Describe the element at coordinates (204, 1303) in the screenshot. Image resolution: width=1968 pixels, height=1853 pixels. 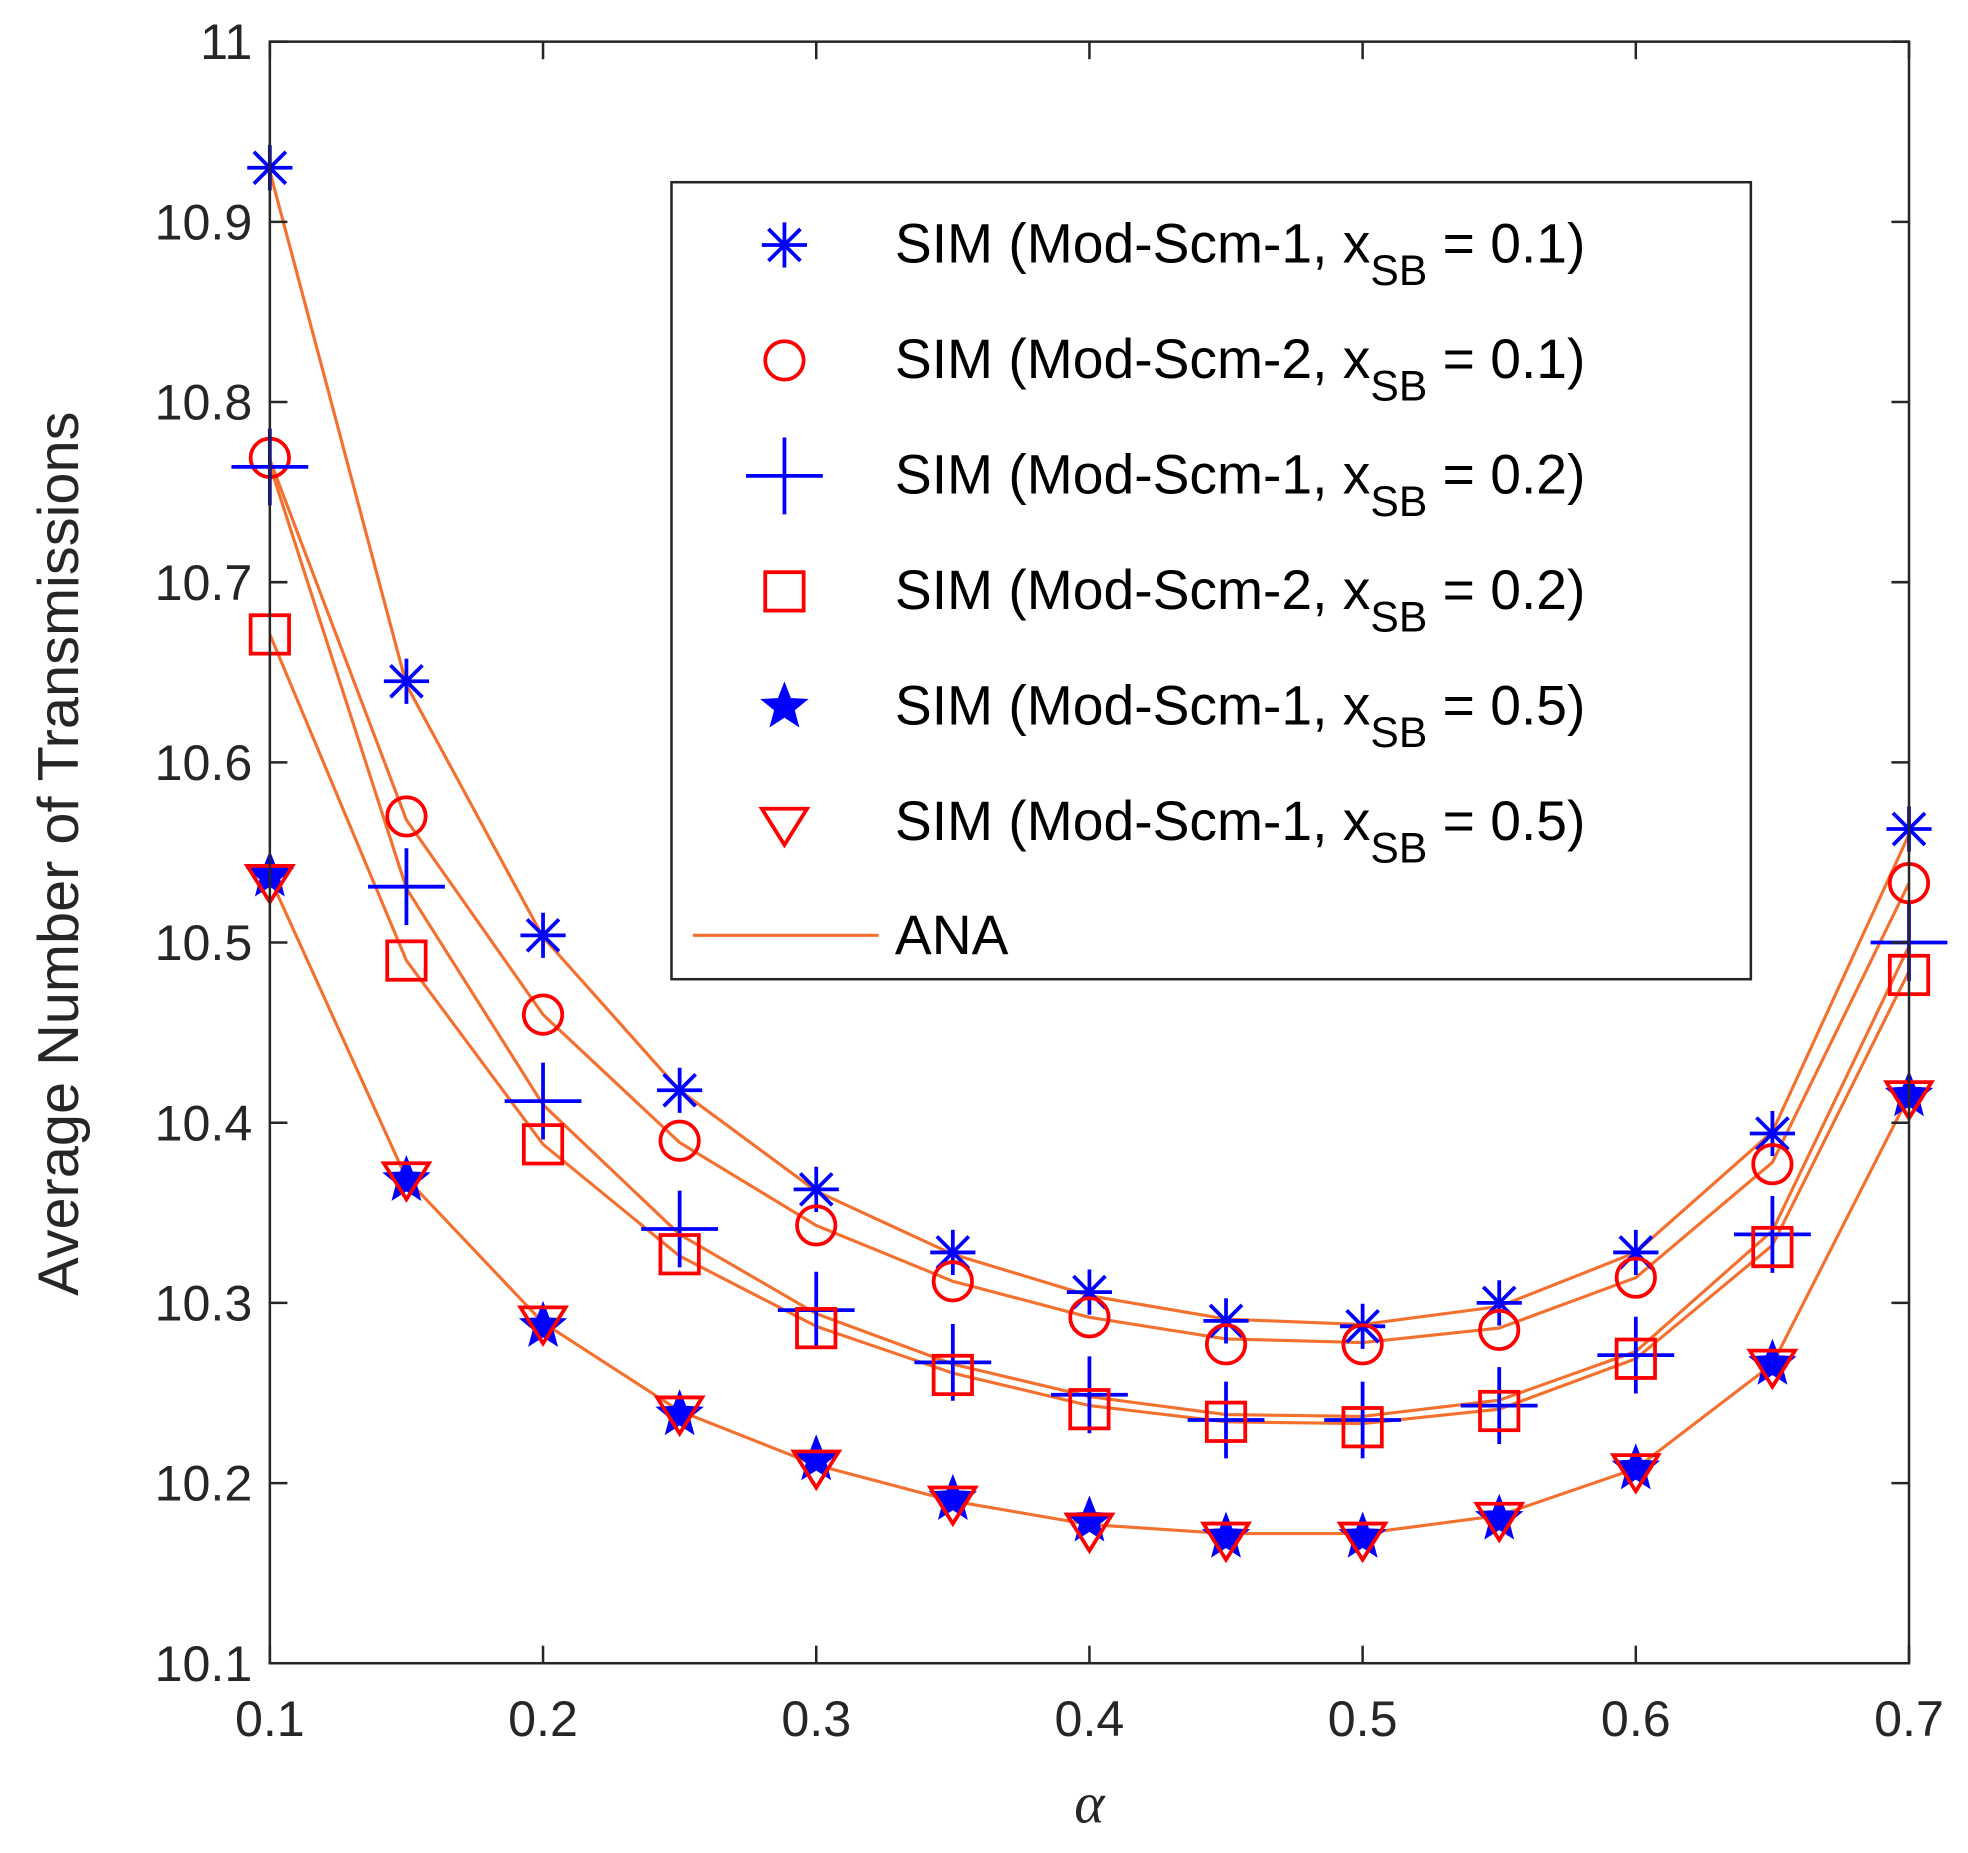
I see `y-tick-label: 10.3` at that location.